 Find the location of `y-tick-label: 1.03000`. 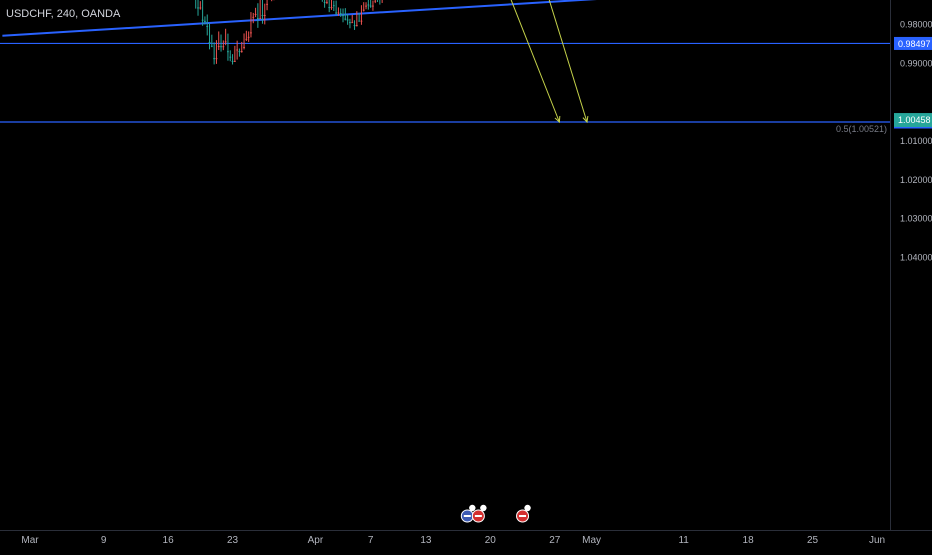

y-tick-label: 1.03000 is located at coordinates (916, 219).